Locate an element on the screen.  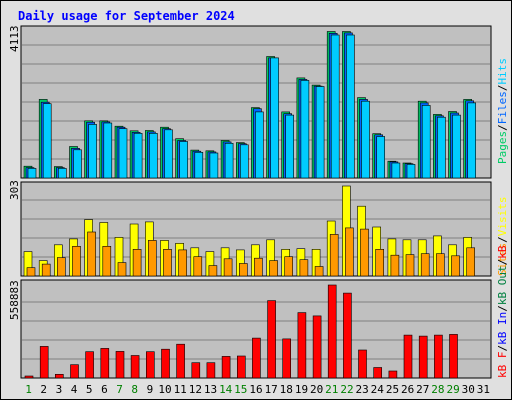
legend-pages: Pages is located at coordinates (502, 147).